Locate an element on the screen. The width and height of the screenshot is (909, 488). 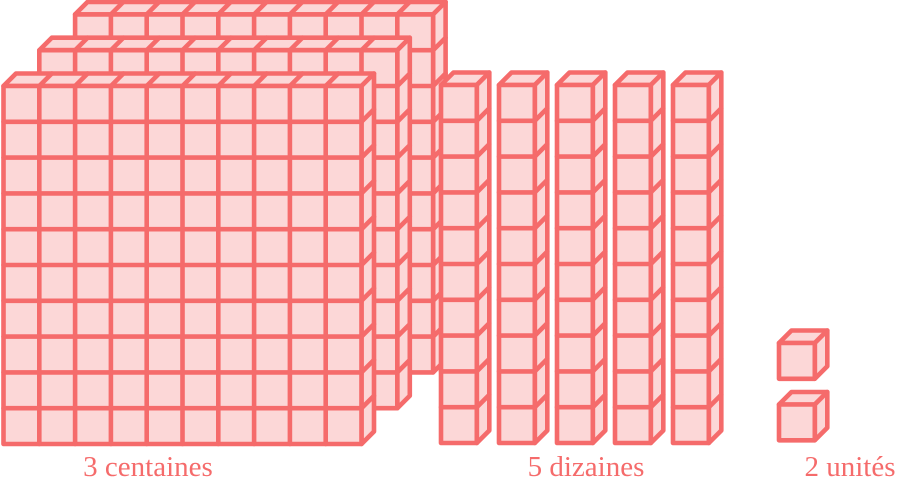
label-dizaines: 5 dizaines is located at coordinates (586, 467).